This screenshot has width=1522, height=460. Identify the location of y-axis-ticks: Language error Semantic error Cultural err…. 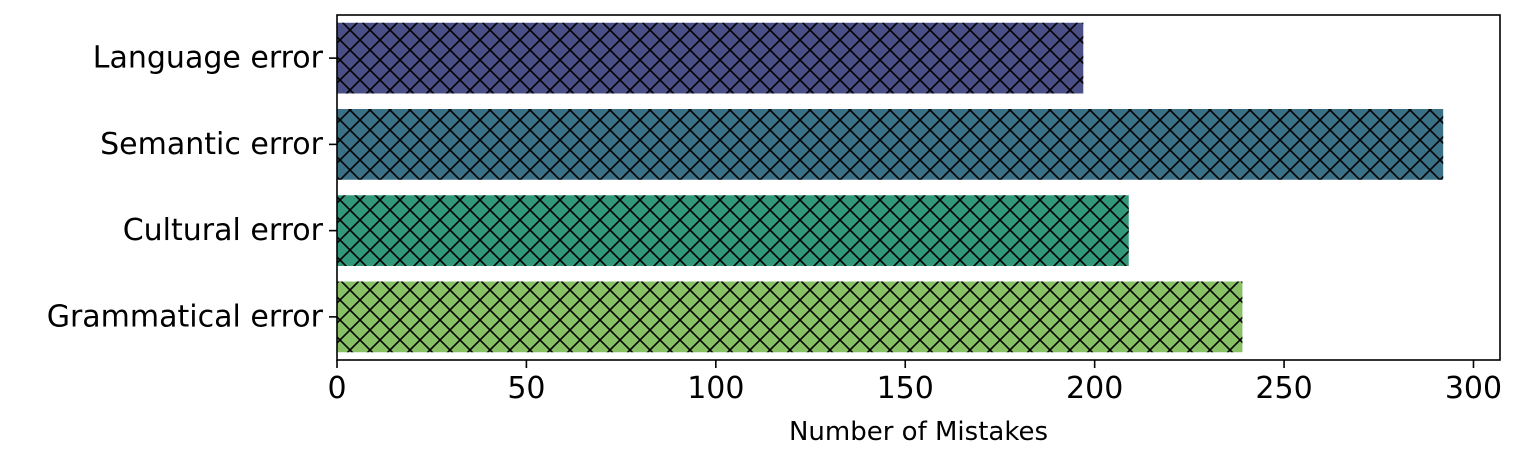
(192, 187).